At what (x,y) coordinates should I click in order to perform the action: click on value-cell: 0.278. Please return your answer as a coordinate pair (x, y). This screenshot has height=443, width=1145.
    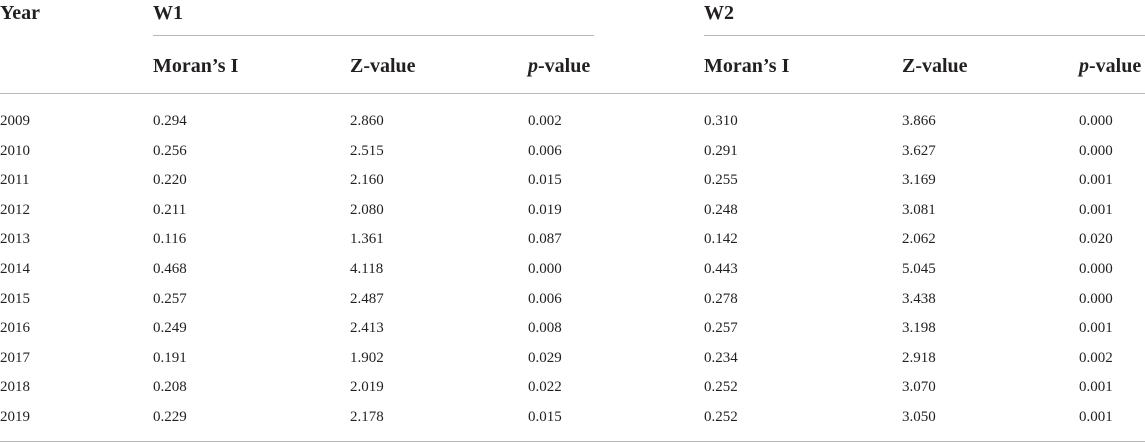
    Looking at the image, I should click on (721, 298).